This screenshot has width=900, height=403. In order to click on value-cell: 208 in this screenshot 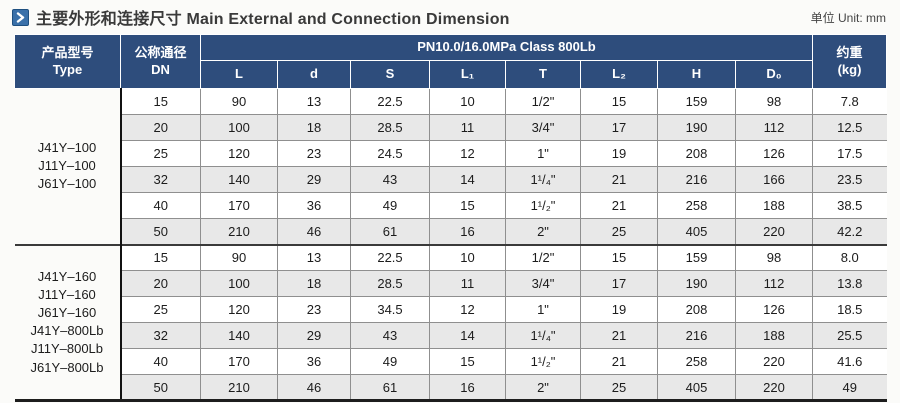, I will do `click(696, 153)`.